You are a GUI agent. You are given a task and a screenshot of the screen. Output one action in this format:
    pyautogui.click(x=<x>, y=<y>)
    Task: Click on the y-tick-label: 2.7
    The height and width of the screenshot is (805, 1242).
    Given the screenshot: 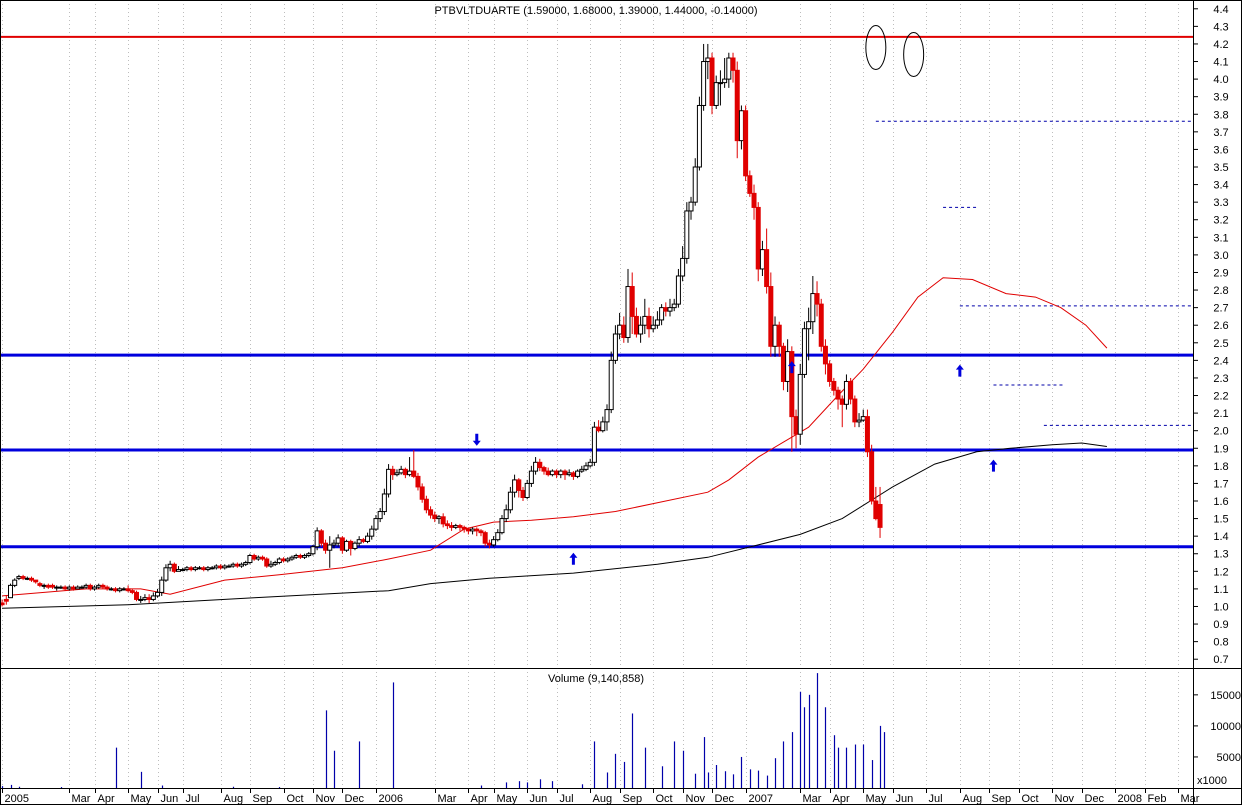 What is the action you would take?
    pyautogui.click(x=1220, y=309)
    